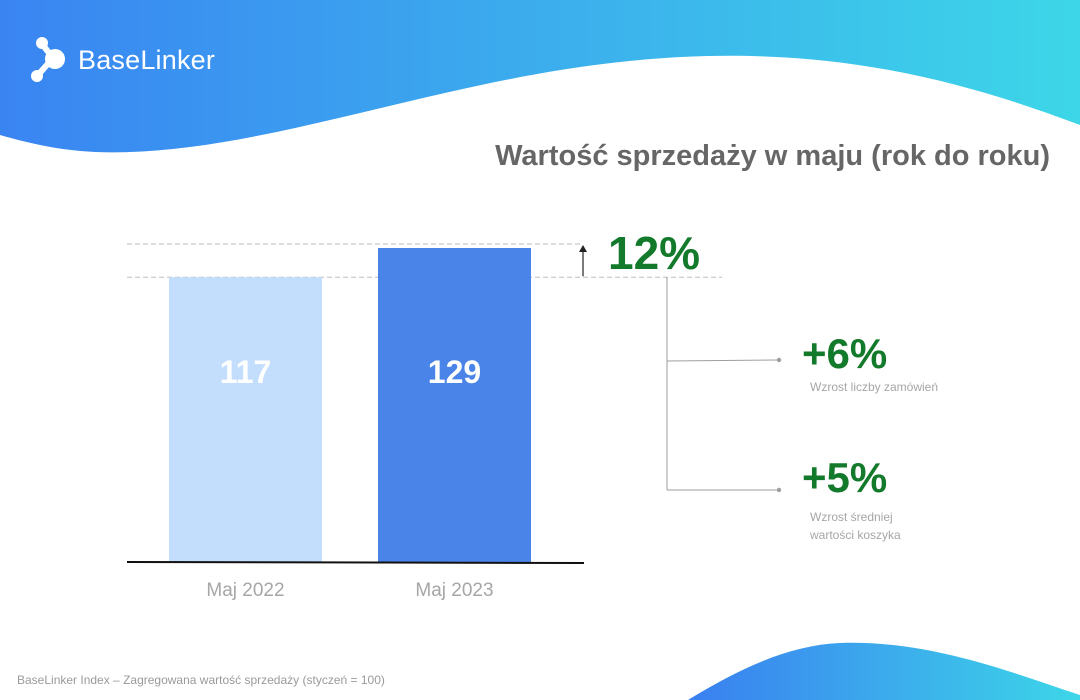 This screenshot has width=1080, height=700. I want to click on bar-value-label: 117, so click(246, 372).